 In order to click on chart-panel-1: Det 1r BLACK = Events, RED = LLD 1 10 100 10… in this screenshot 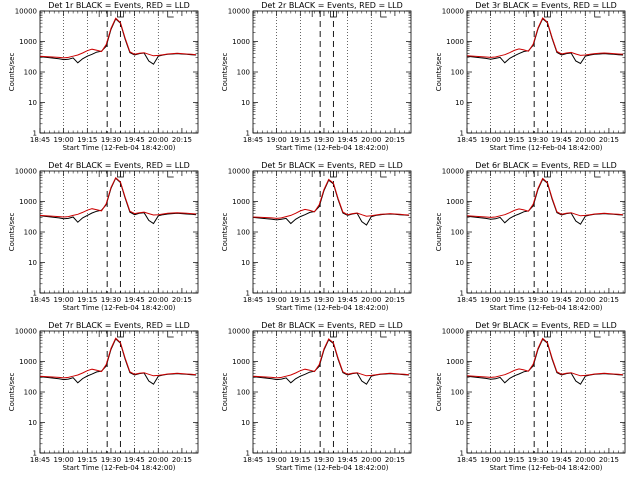, I will do `click(103, 76)`.